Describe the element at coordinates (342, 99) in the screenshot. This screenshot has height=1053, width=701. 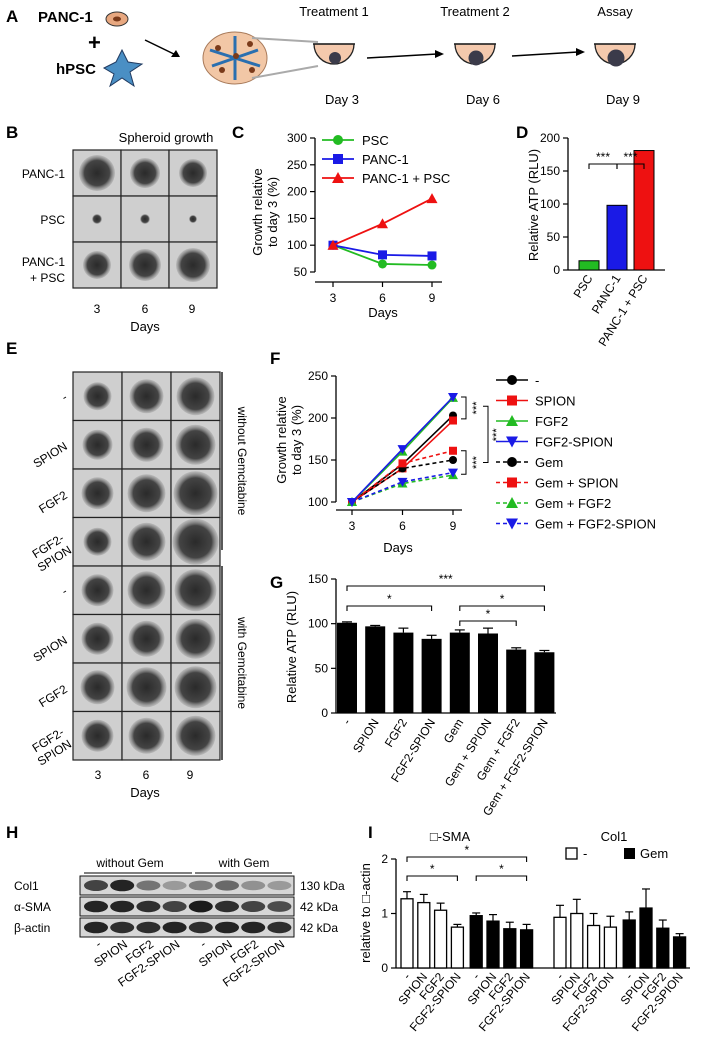
I see `step-day: Day 3` at that location.